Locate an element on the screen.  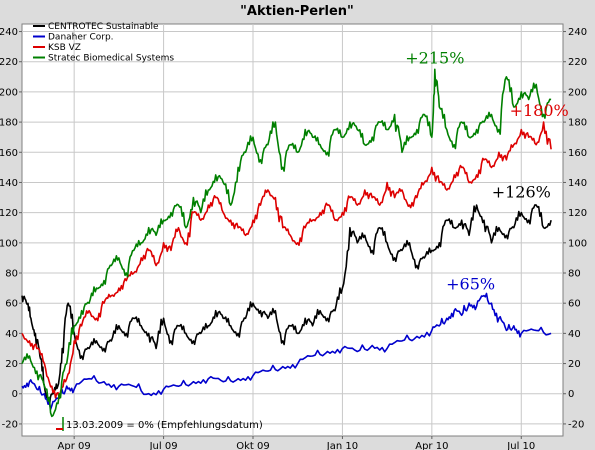
x-axis: Apr 09 Jul 09 Okt 09 Jan 10 Apr 10 Jul 10 is located at coordinates (296, 443).